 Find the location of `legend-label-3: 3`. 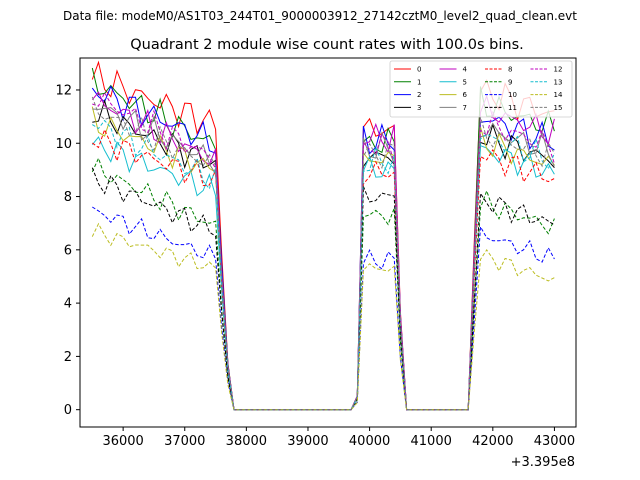

legend-label-3: 3 is located at coordinates (419, 108).